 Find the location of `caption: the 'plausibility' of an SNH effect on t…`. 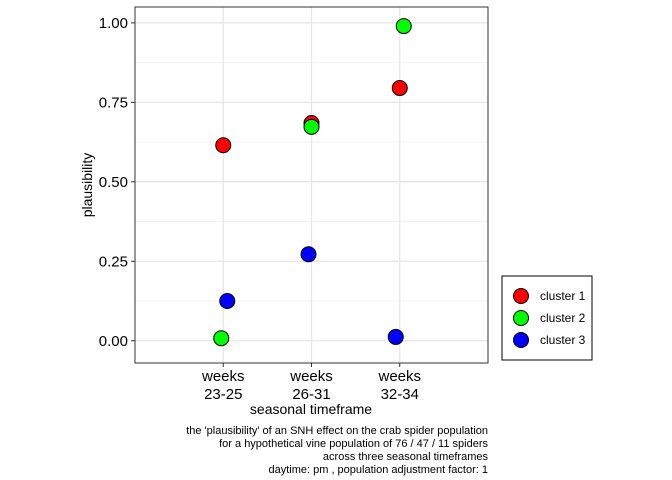

caption: the 'plausibility' of an SNH effect on t… is located at coordinates (337, 450).